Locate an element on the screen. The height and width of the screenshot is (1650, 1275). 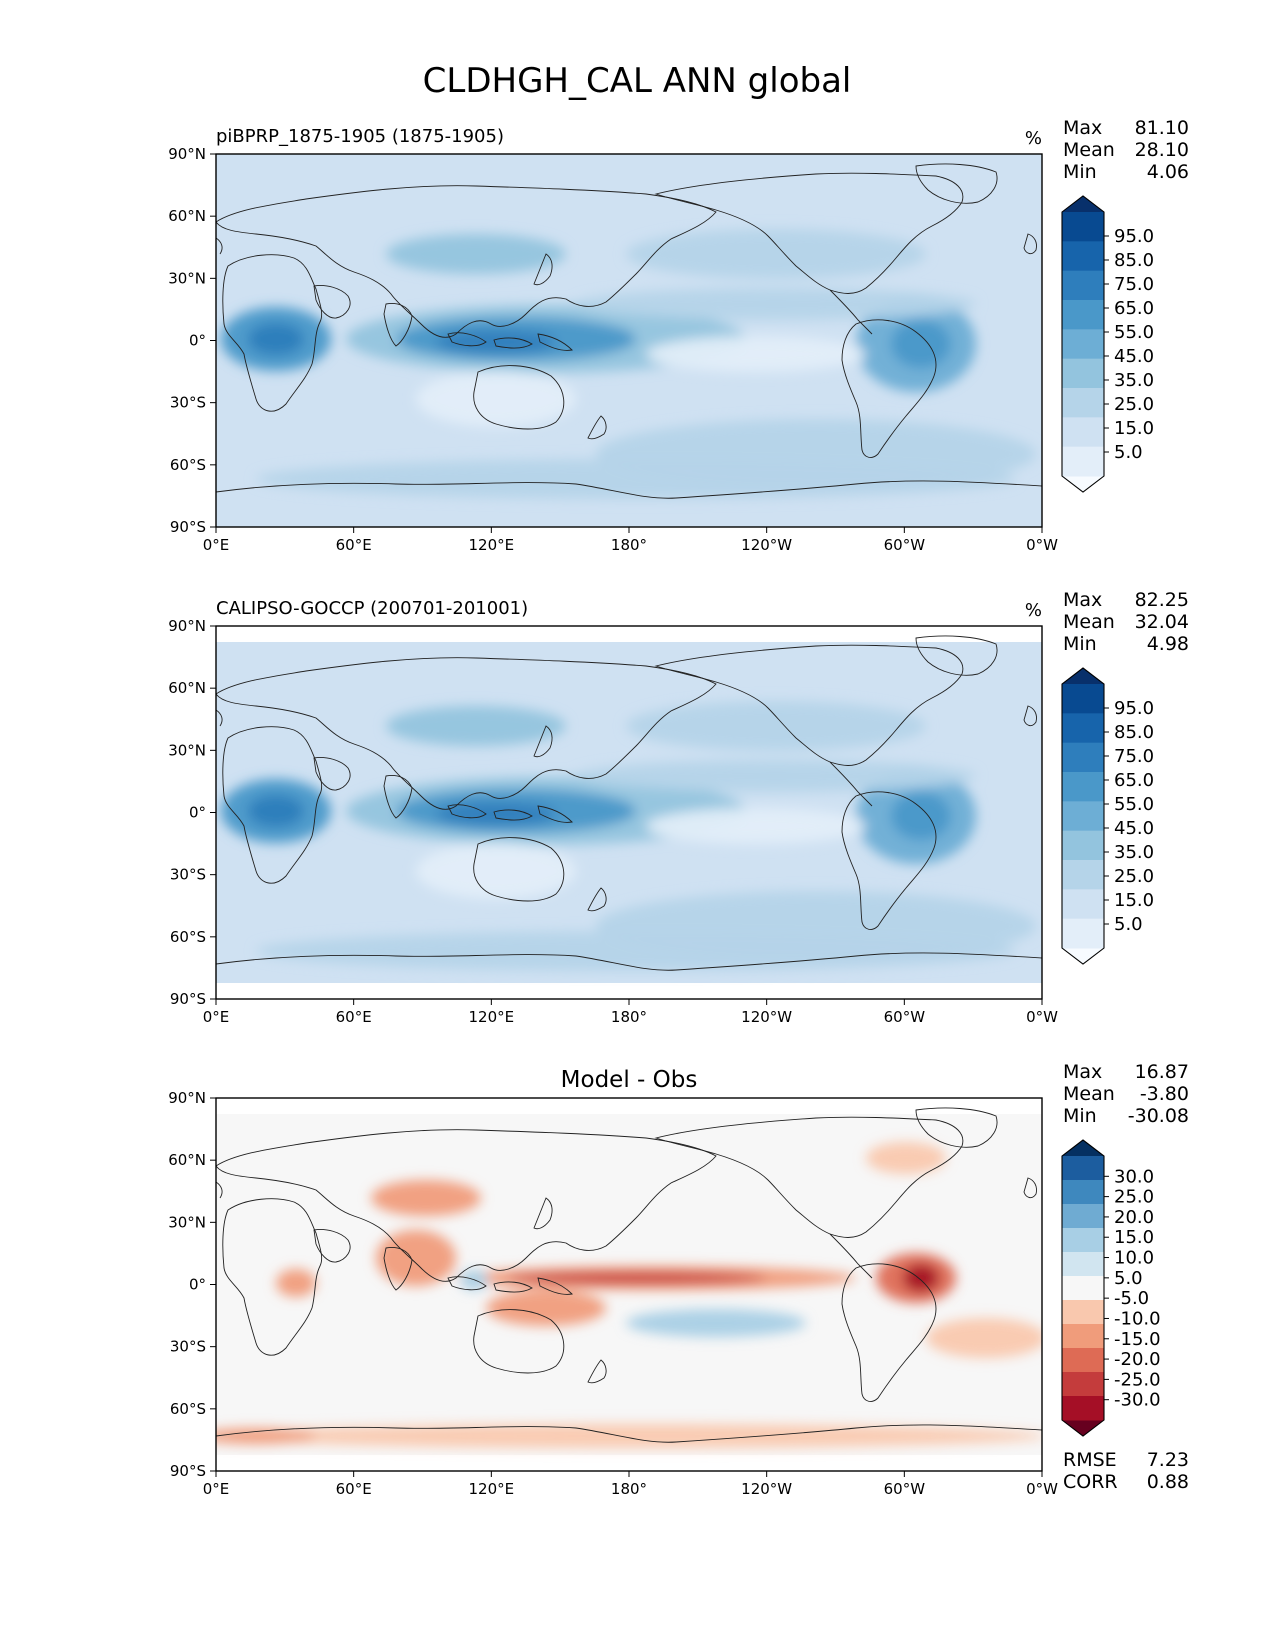
stat-value: 4.06 is located at coordinates (1168, 172).